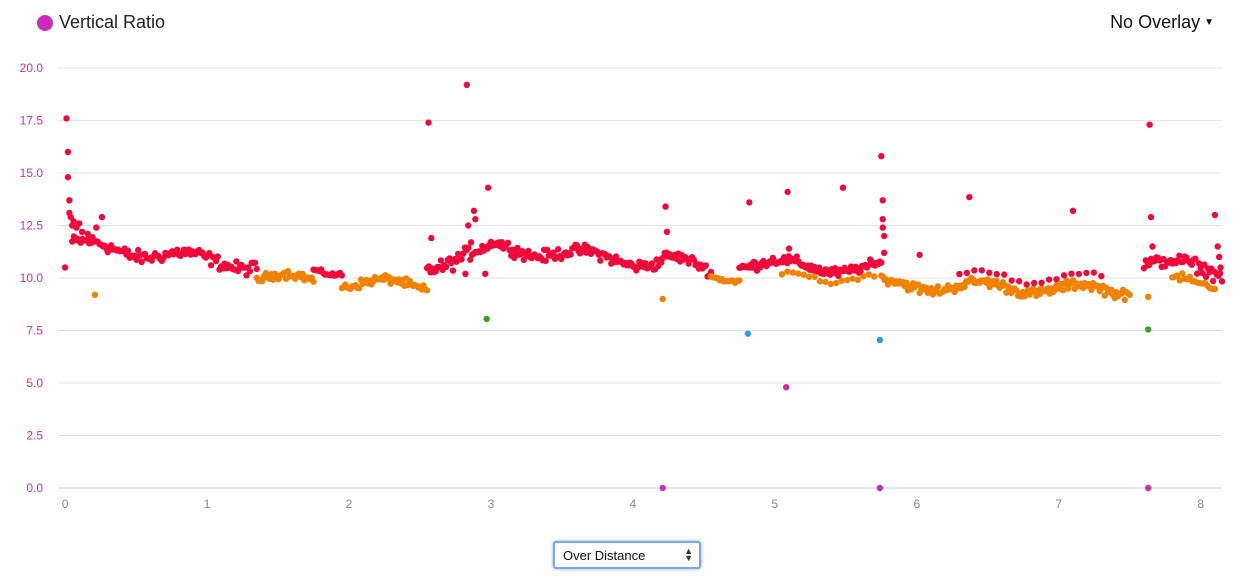 The height and width of the screenshot is (588, 1254). I want to click on overlay-label: No Overlay, so click(1155, 22).